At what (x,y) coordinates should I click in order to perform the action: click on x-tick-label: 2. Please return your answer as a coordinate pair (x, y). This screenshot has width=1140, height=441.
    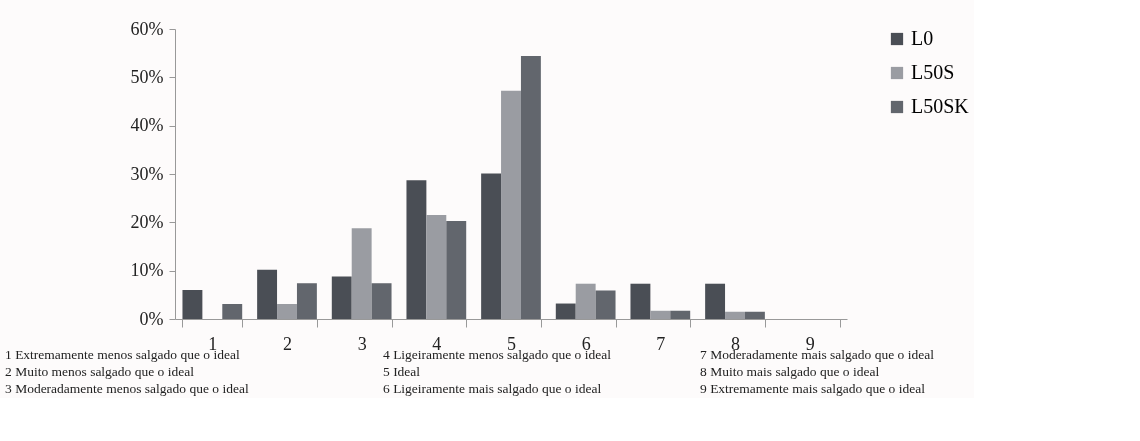
    Looking at the image, I should click on (287, 343).